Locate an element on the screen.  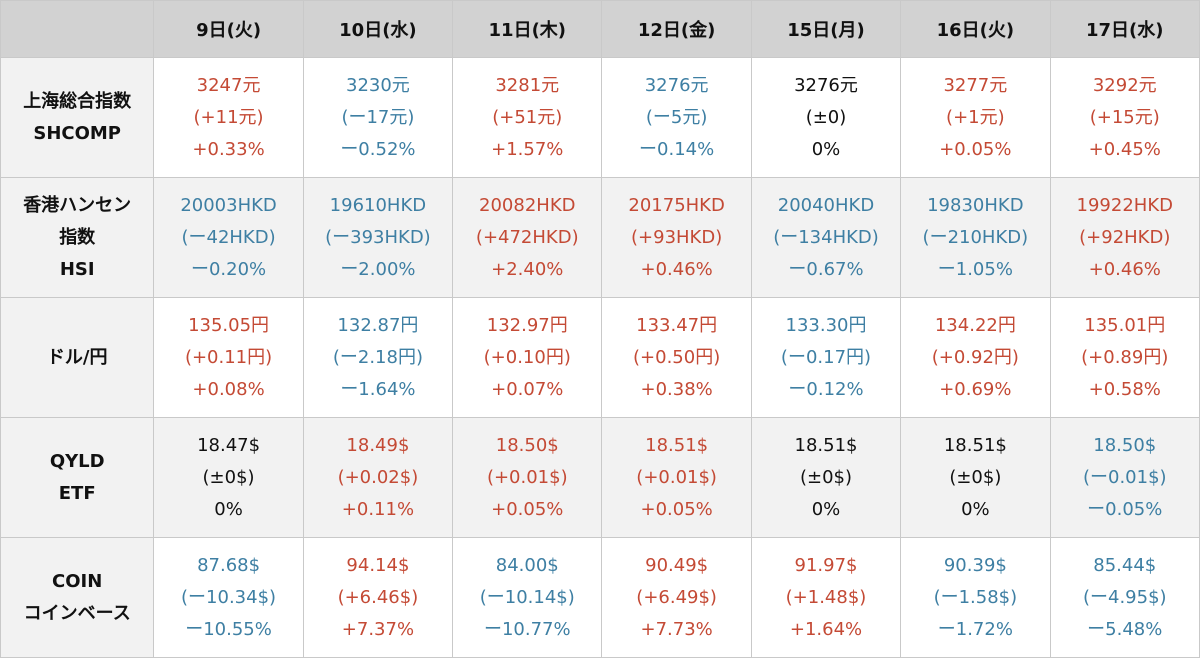
row-label-line: ETF is located at coordinates (77, 493).